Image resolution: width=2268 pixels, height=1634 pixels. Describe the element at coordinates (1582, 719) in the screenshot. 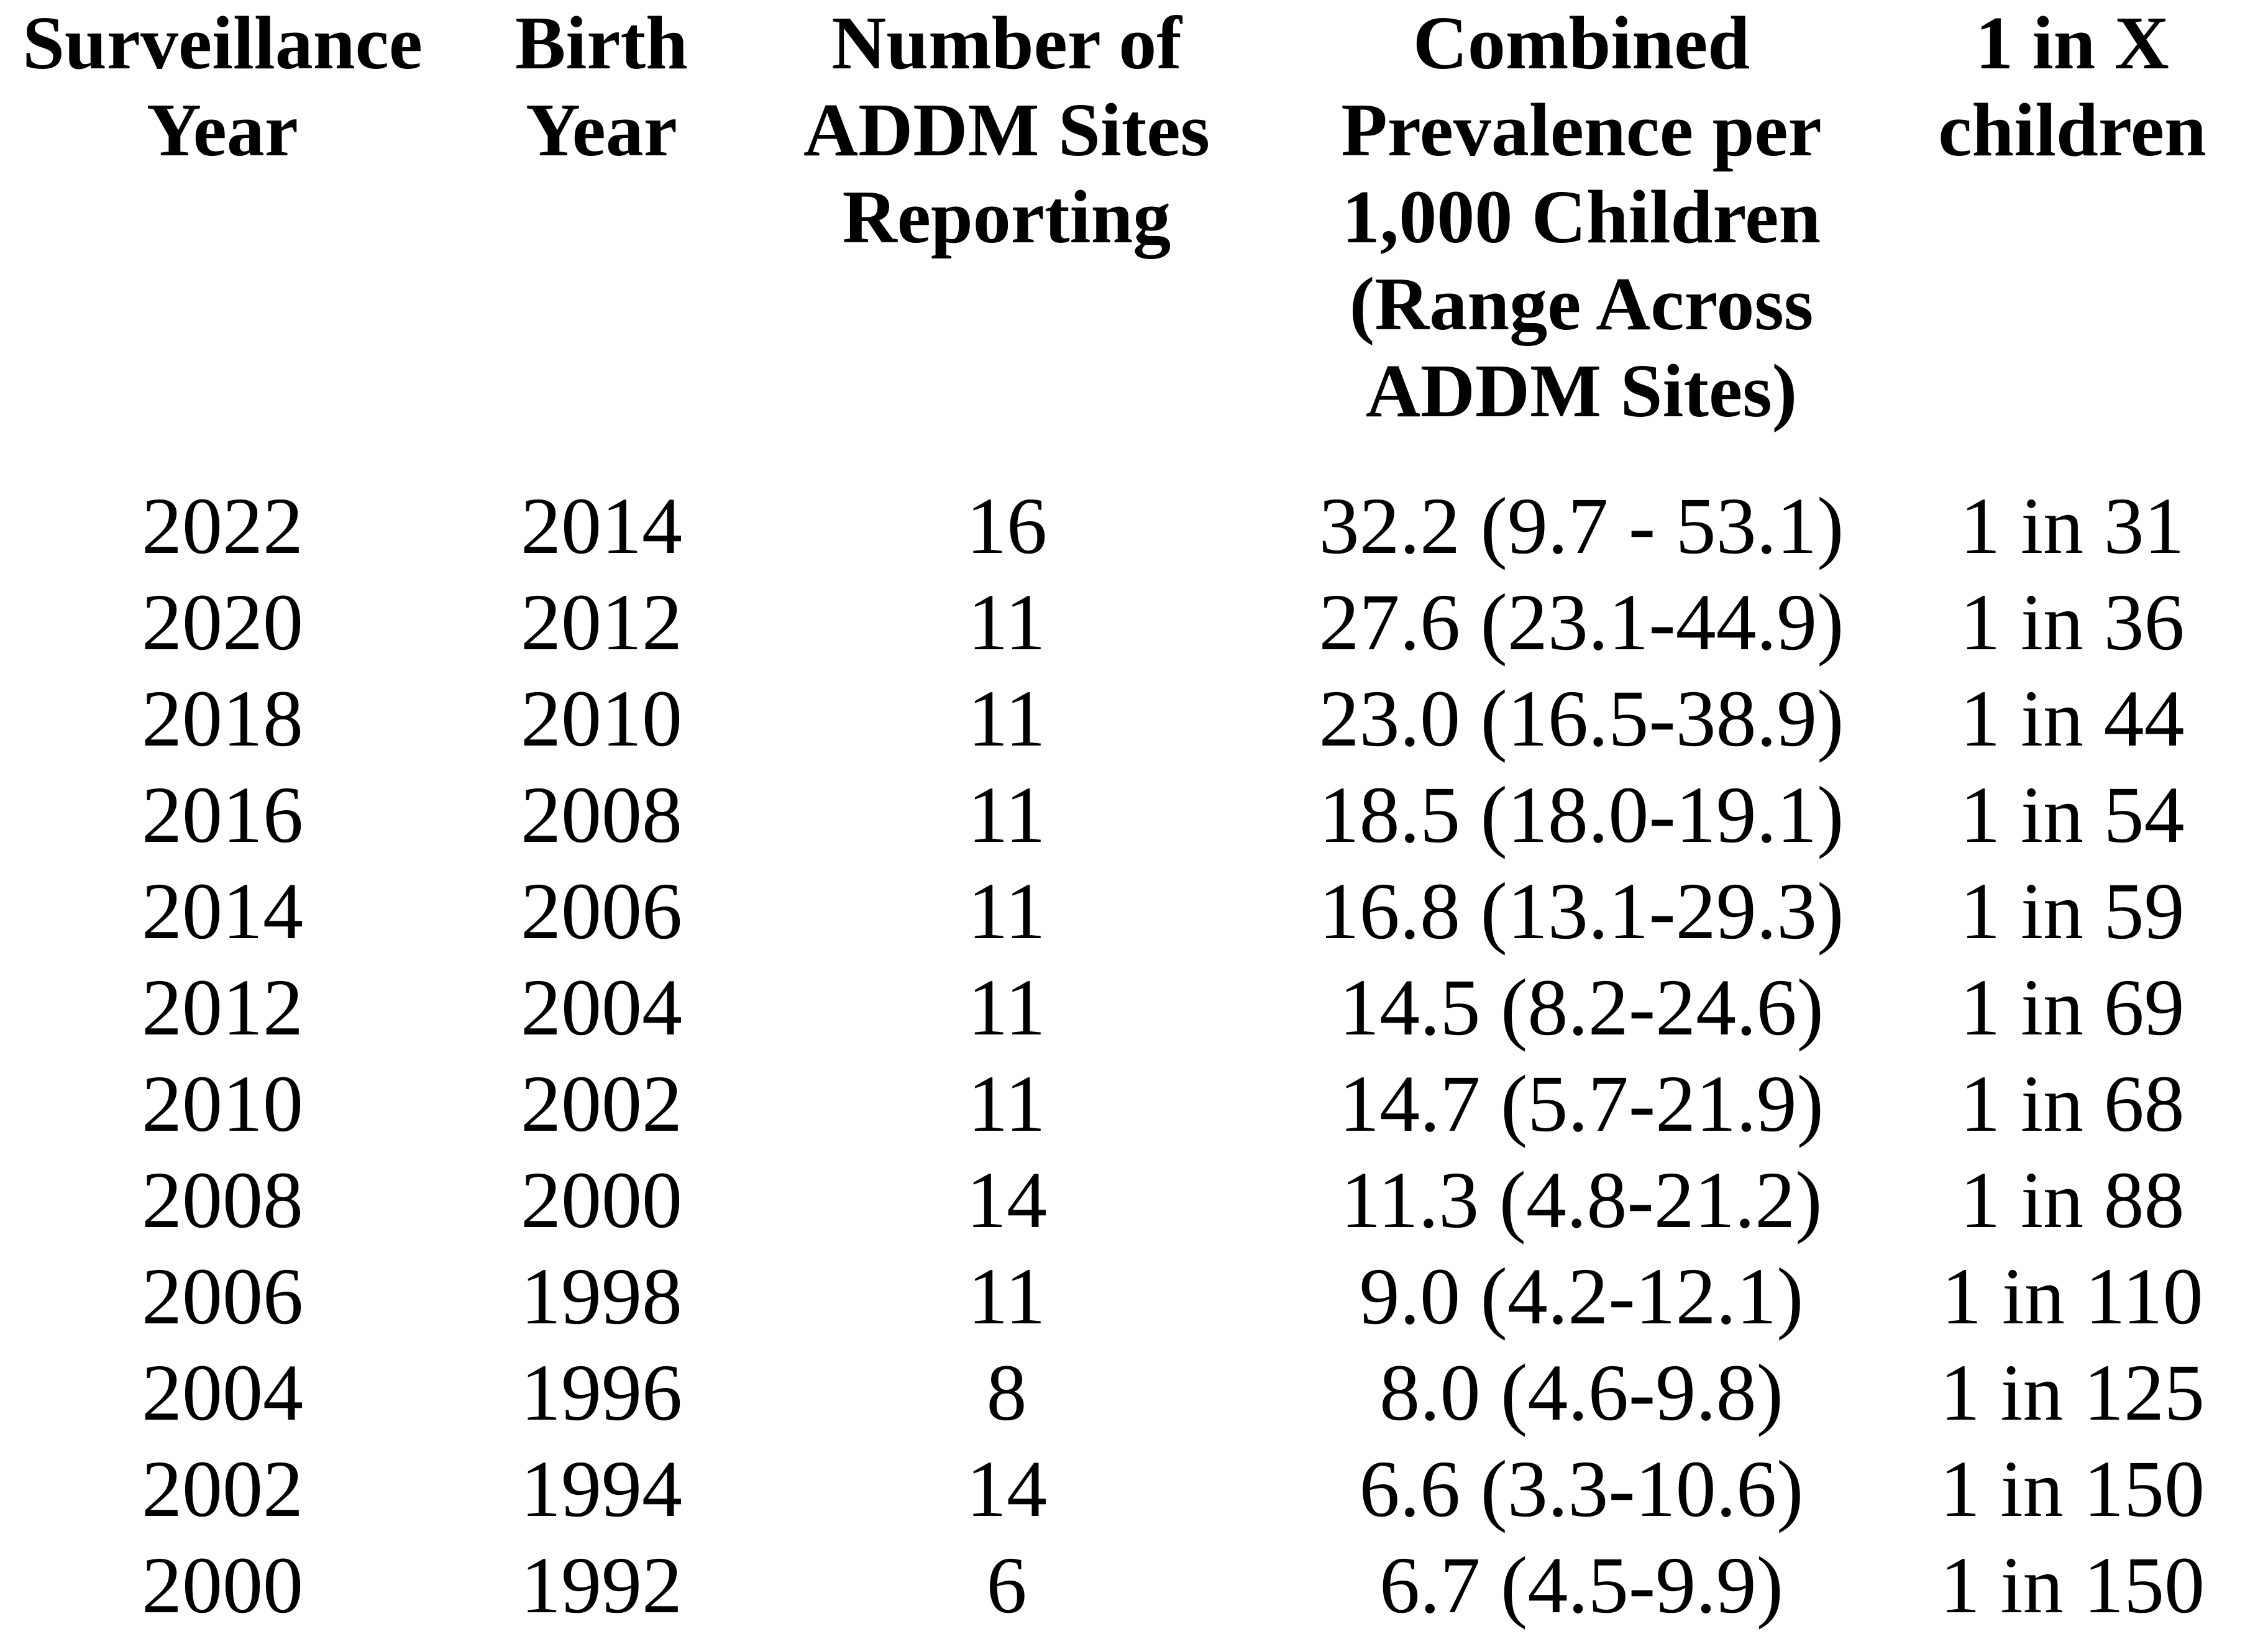

I see `cell-prevalence-range: 23.0 (16.5-38.9)` at that location.